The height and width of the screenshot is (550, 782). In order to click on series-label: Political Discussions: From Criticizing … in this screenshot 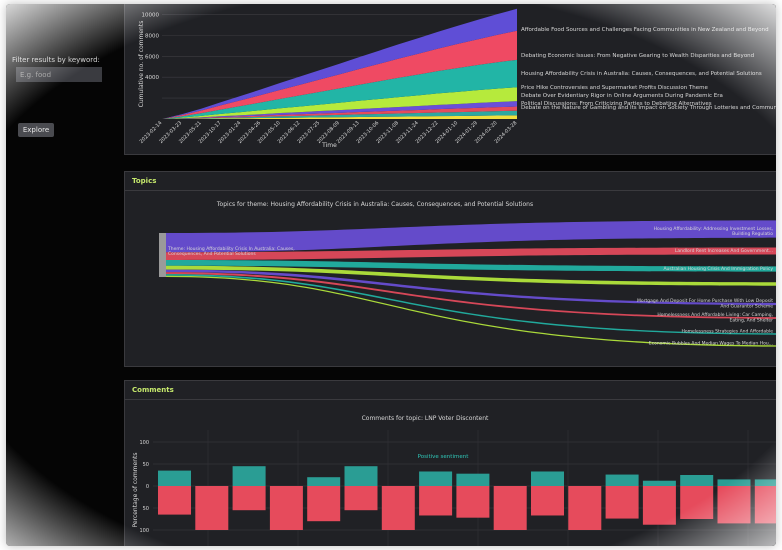, I will do `click(616, 104)`.